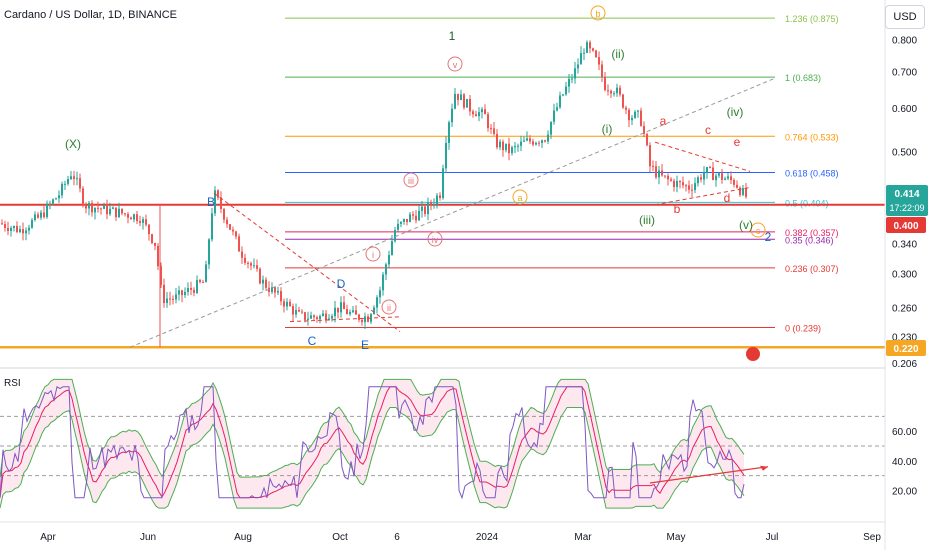 The height and width of the screenshot is (555, 932). What do you see at coordinates (807, 203) in the screenshot?
I see `fib-label: 0.5 (0.404)` at bounding box center [807, 203].